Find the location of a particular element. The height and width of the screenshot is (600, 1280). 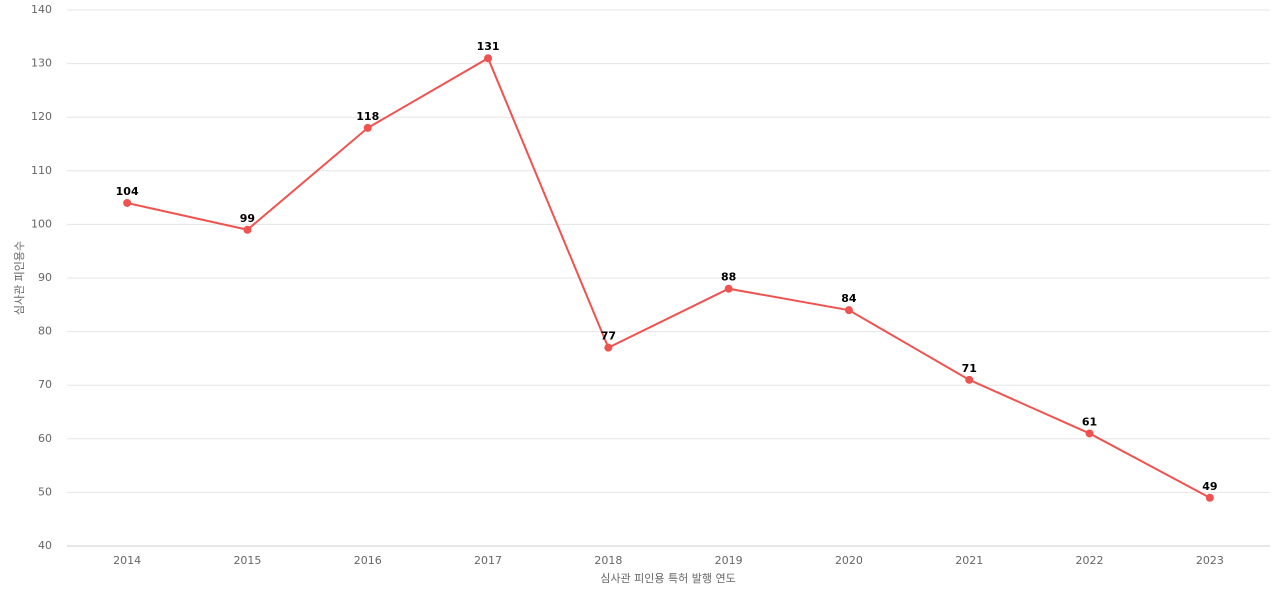

data-label: 84 is located at coordinates (849, 298).